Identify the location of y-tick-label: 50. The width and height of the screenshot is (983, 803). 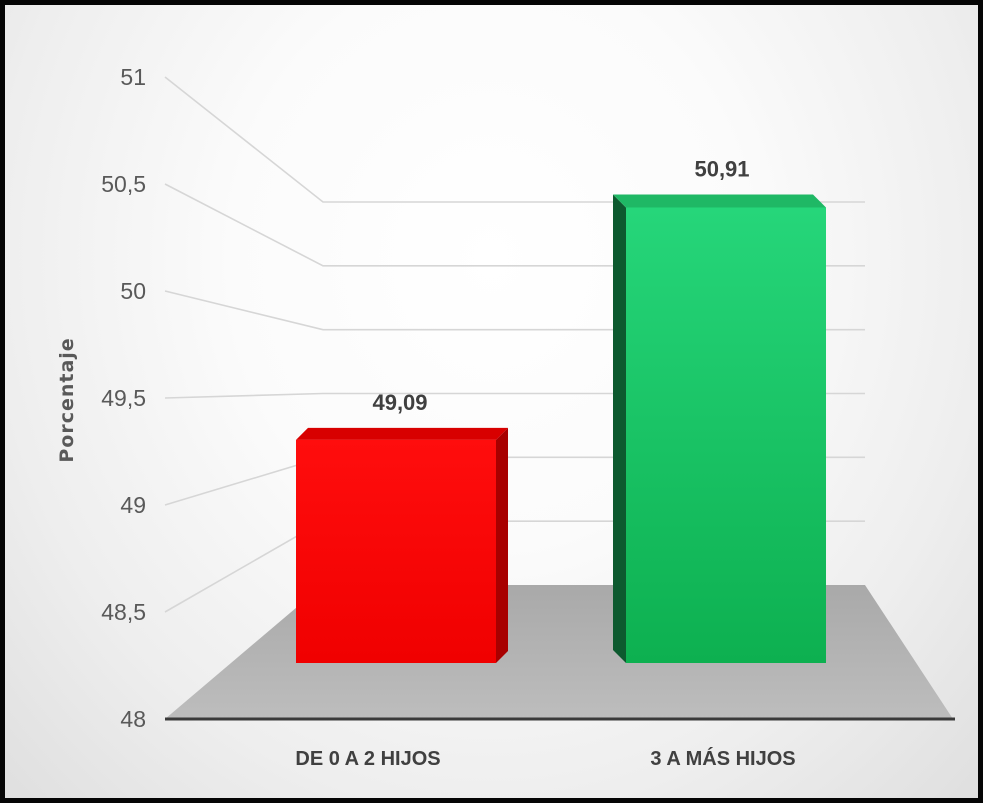
(133, 291).